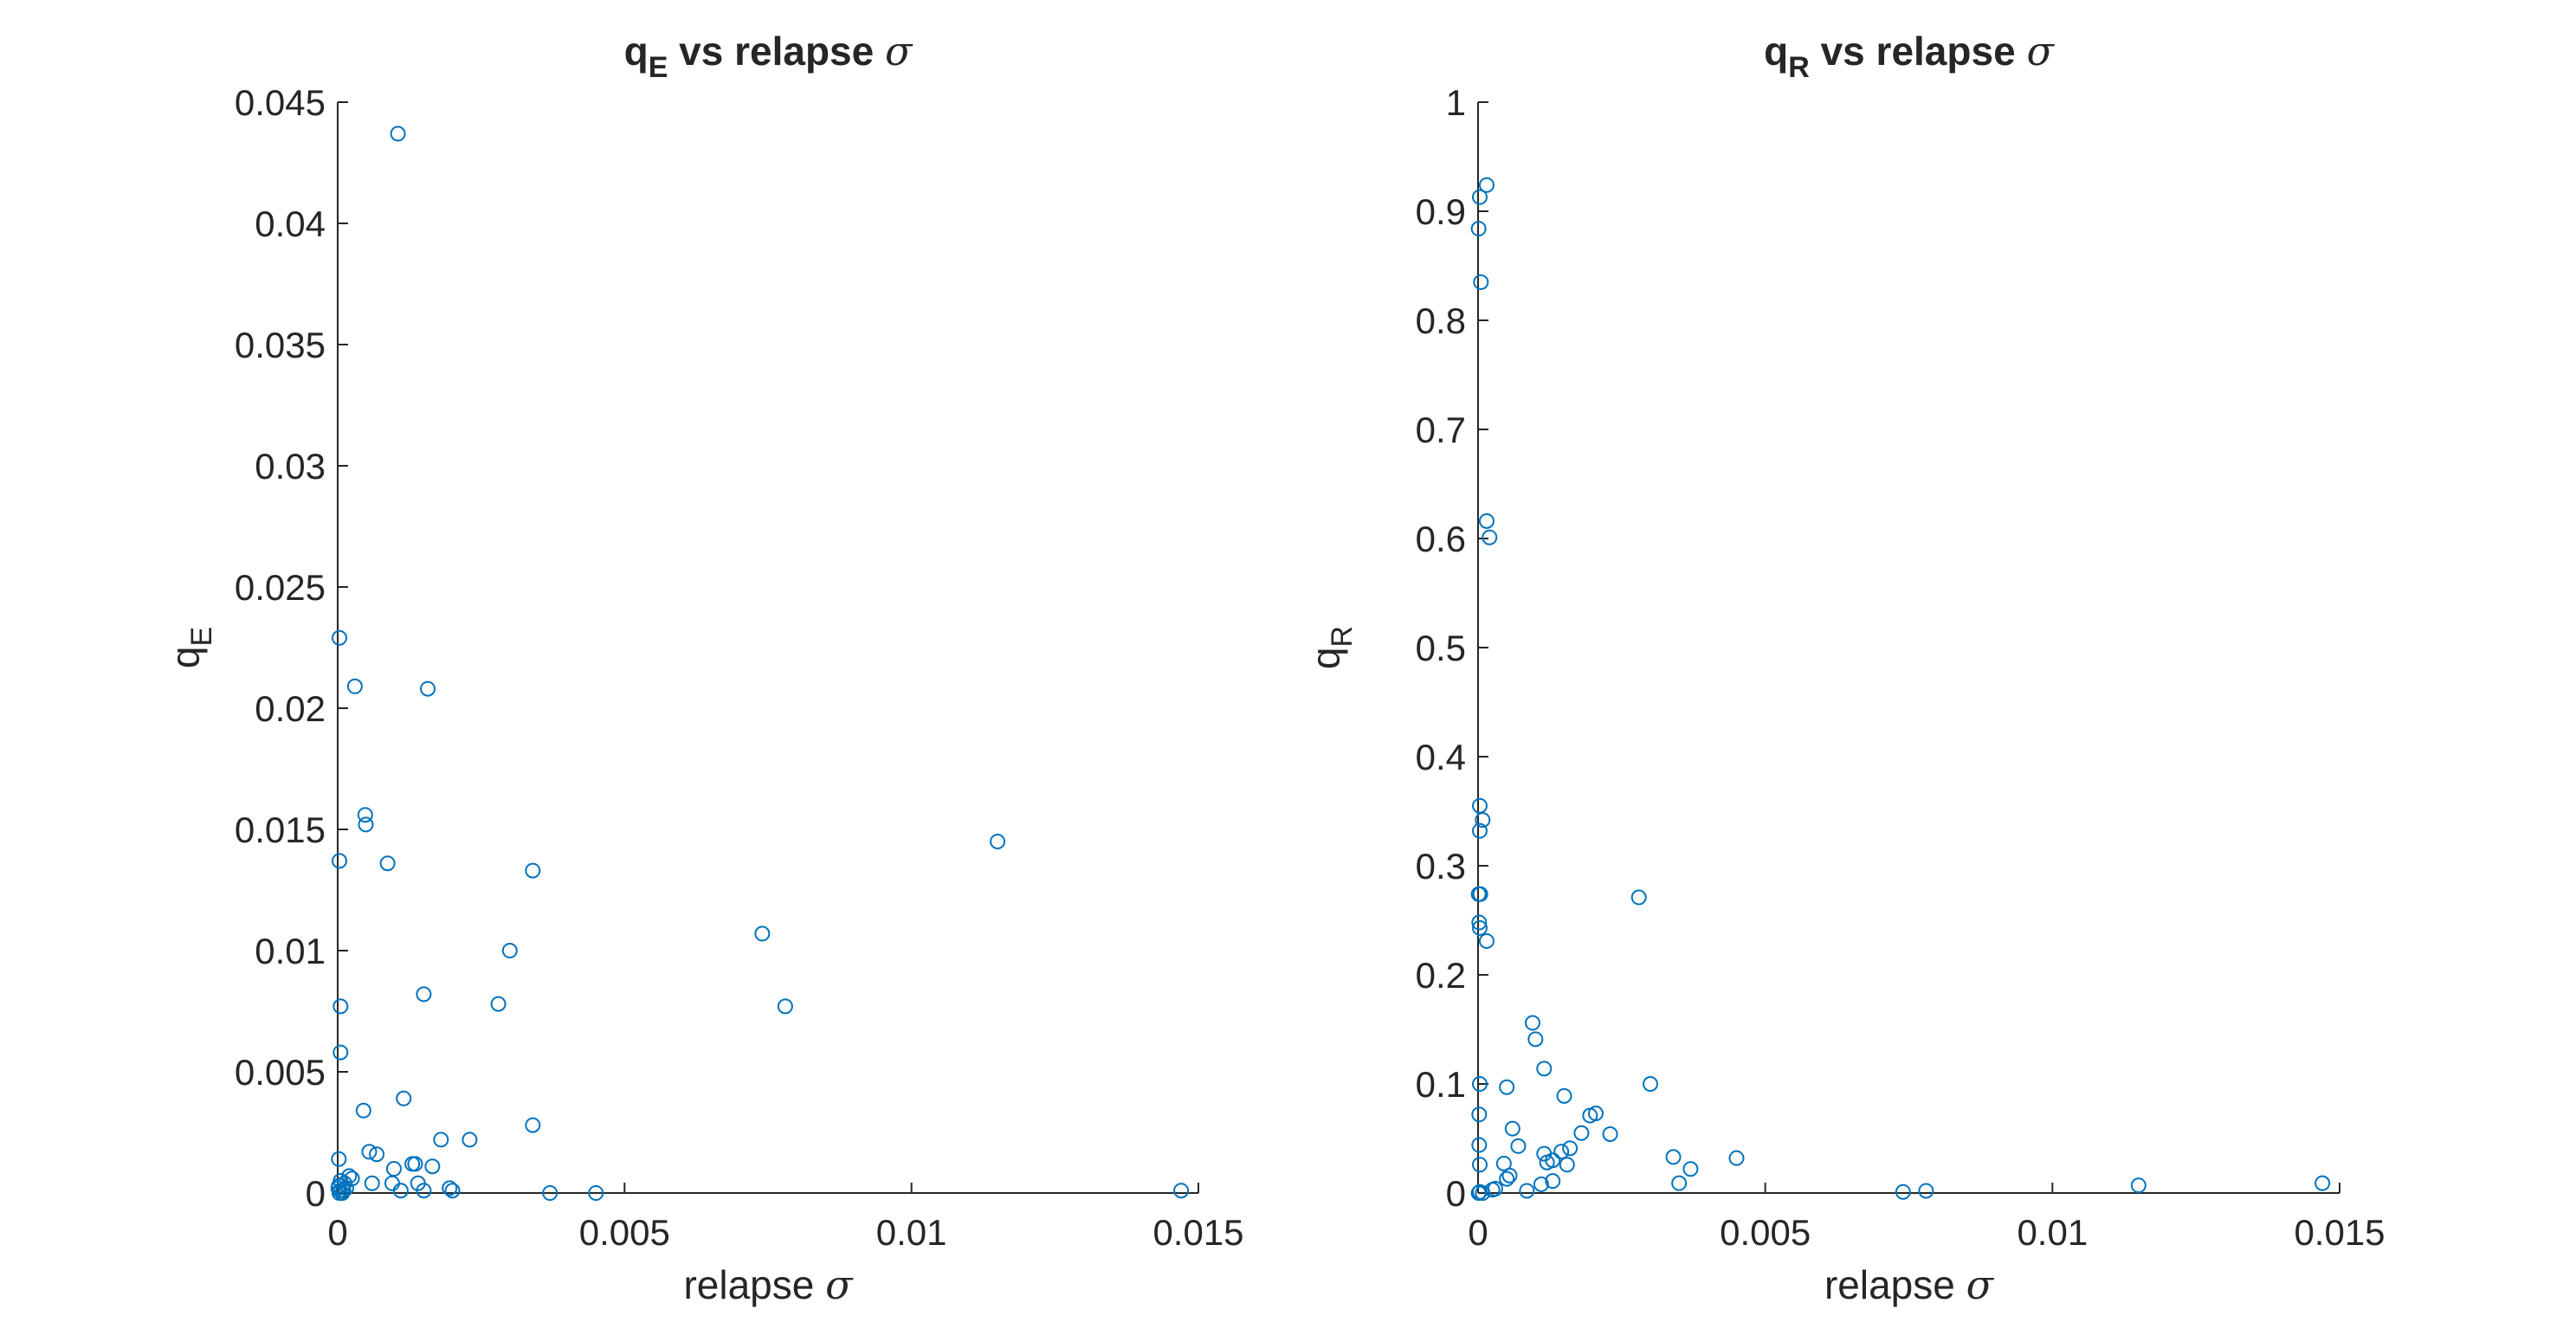 The height and width of the screenshot is (1335, 2576). Describe the element at coordinates (1441, 212) in the screenshot. I see `y-tick-label: 0.9` at that location.